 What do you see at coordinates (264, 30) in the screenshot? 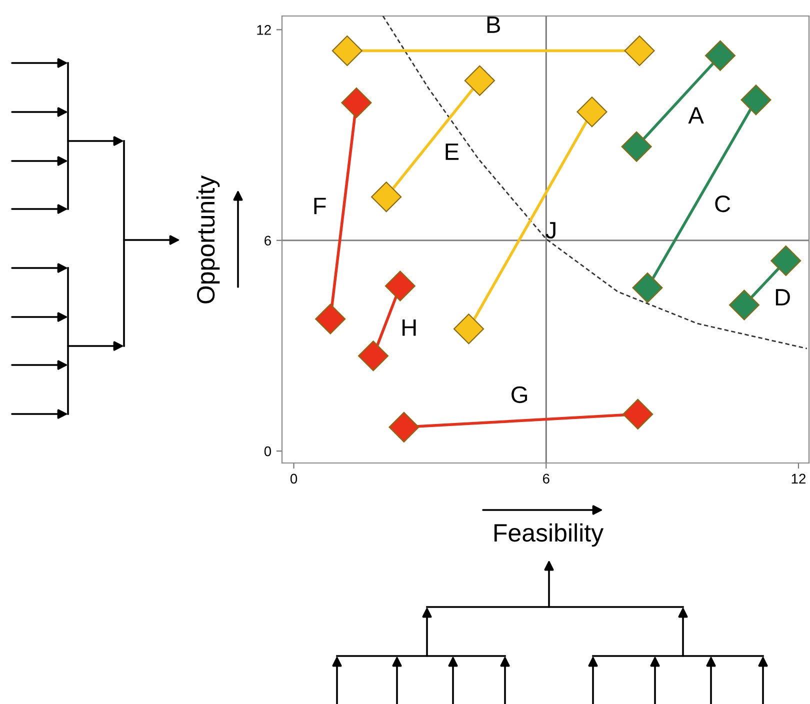
I see `y-tick-label: 12` at bounding box center [264, 30].